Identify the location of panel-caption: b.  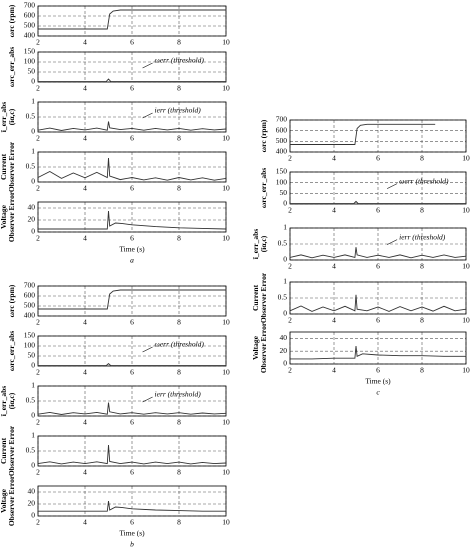
(132, 544).